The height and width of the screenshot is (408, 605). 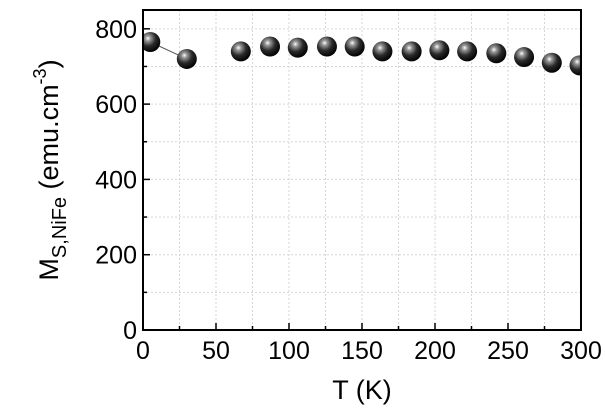 I want to click on y-axis-label: MS,NiFe (emu.cm-3), so click(x=50, y=169).